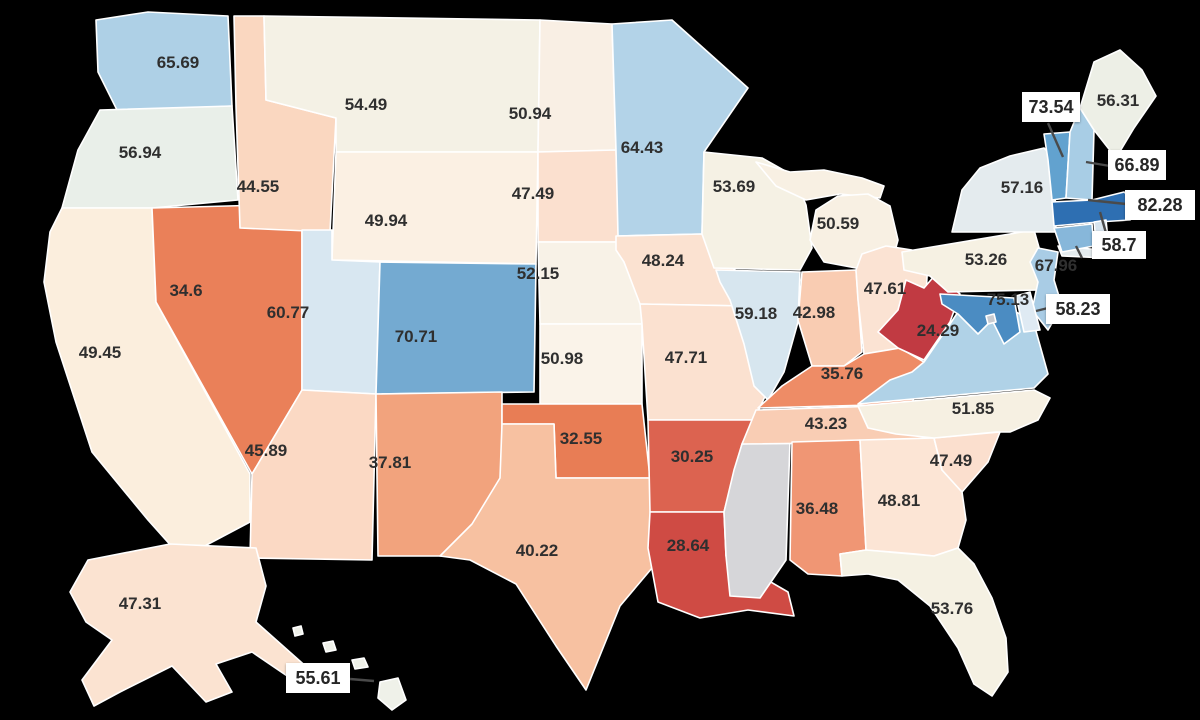 Image resolution: width=1200 pixels, height=720 pixels. I want to click on value-label-maine: 56.31, so click(1118, 100).